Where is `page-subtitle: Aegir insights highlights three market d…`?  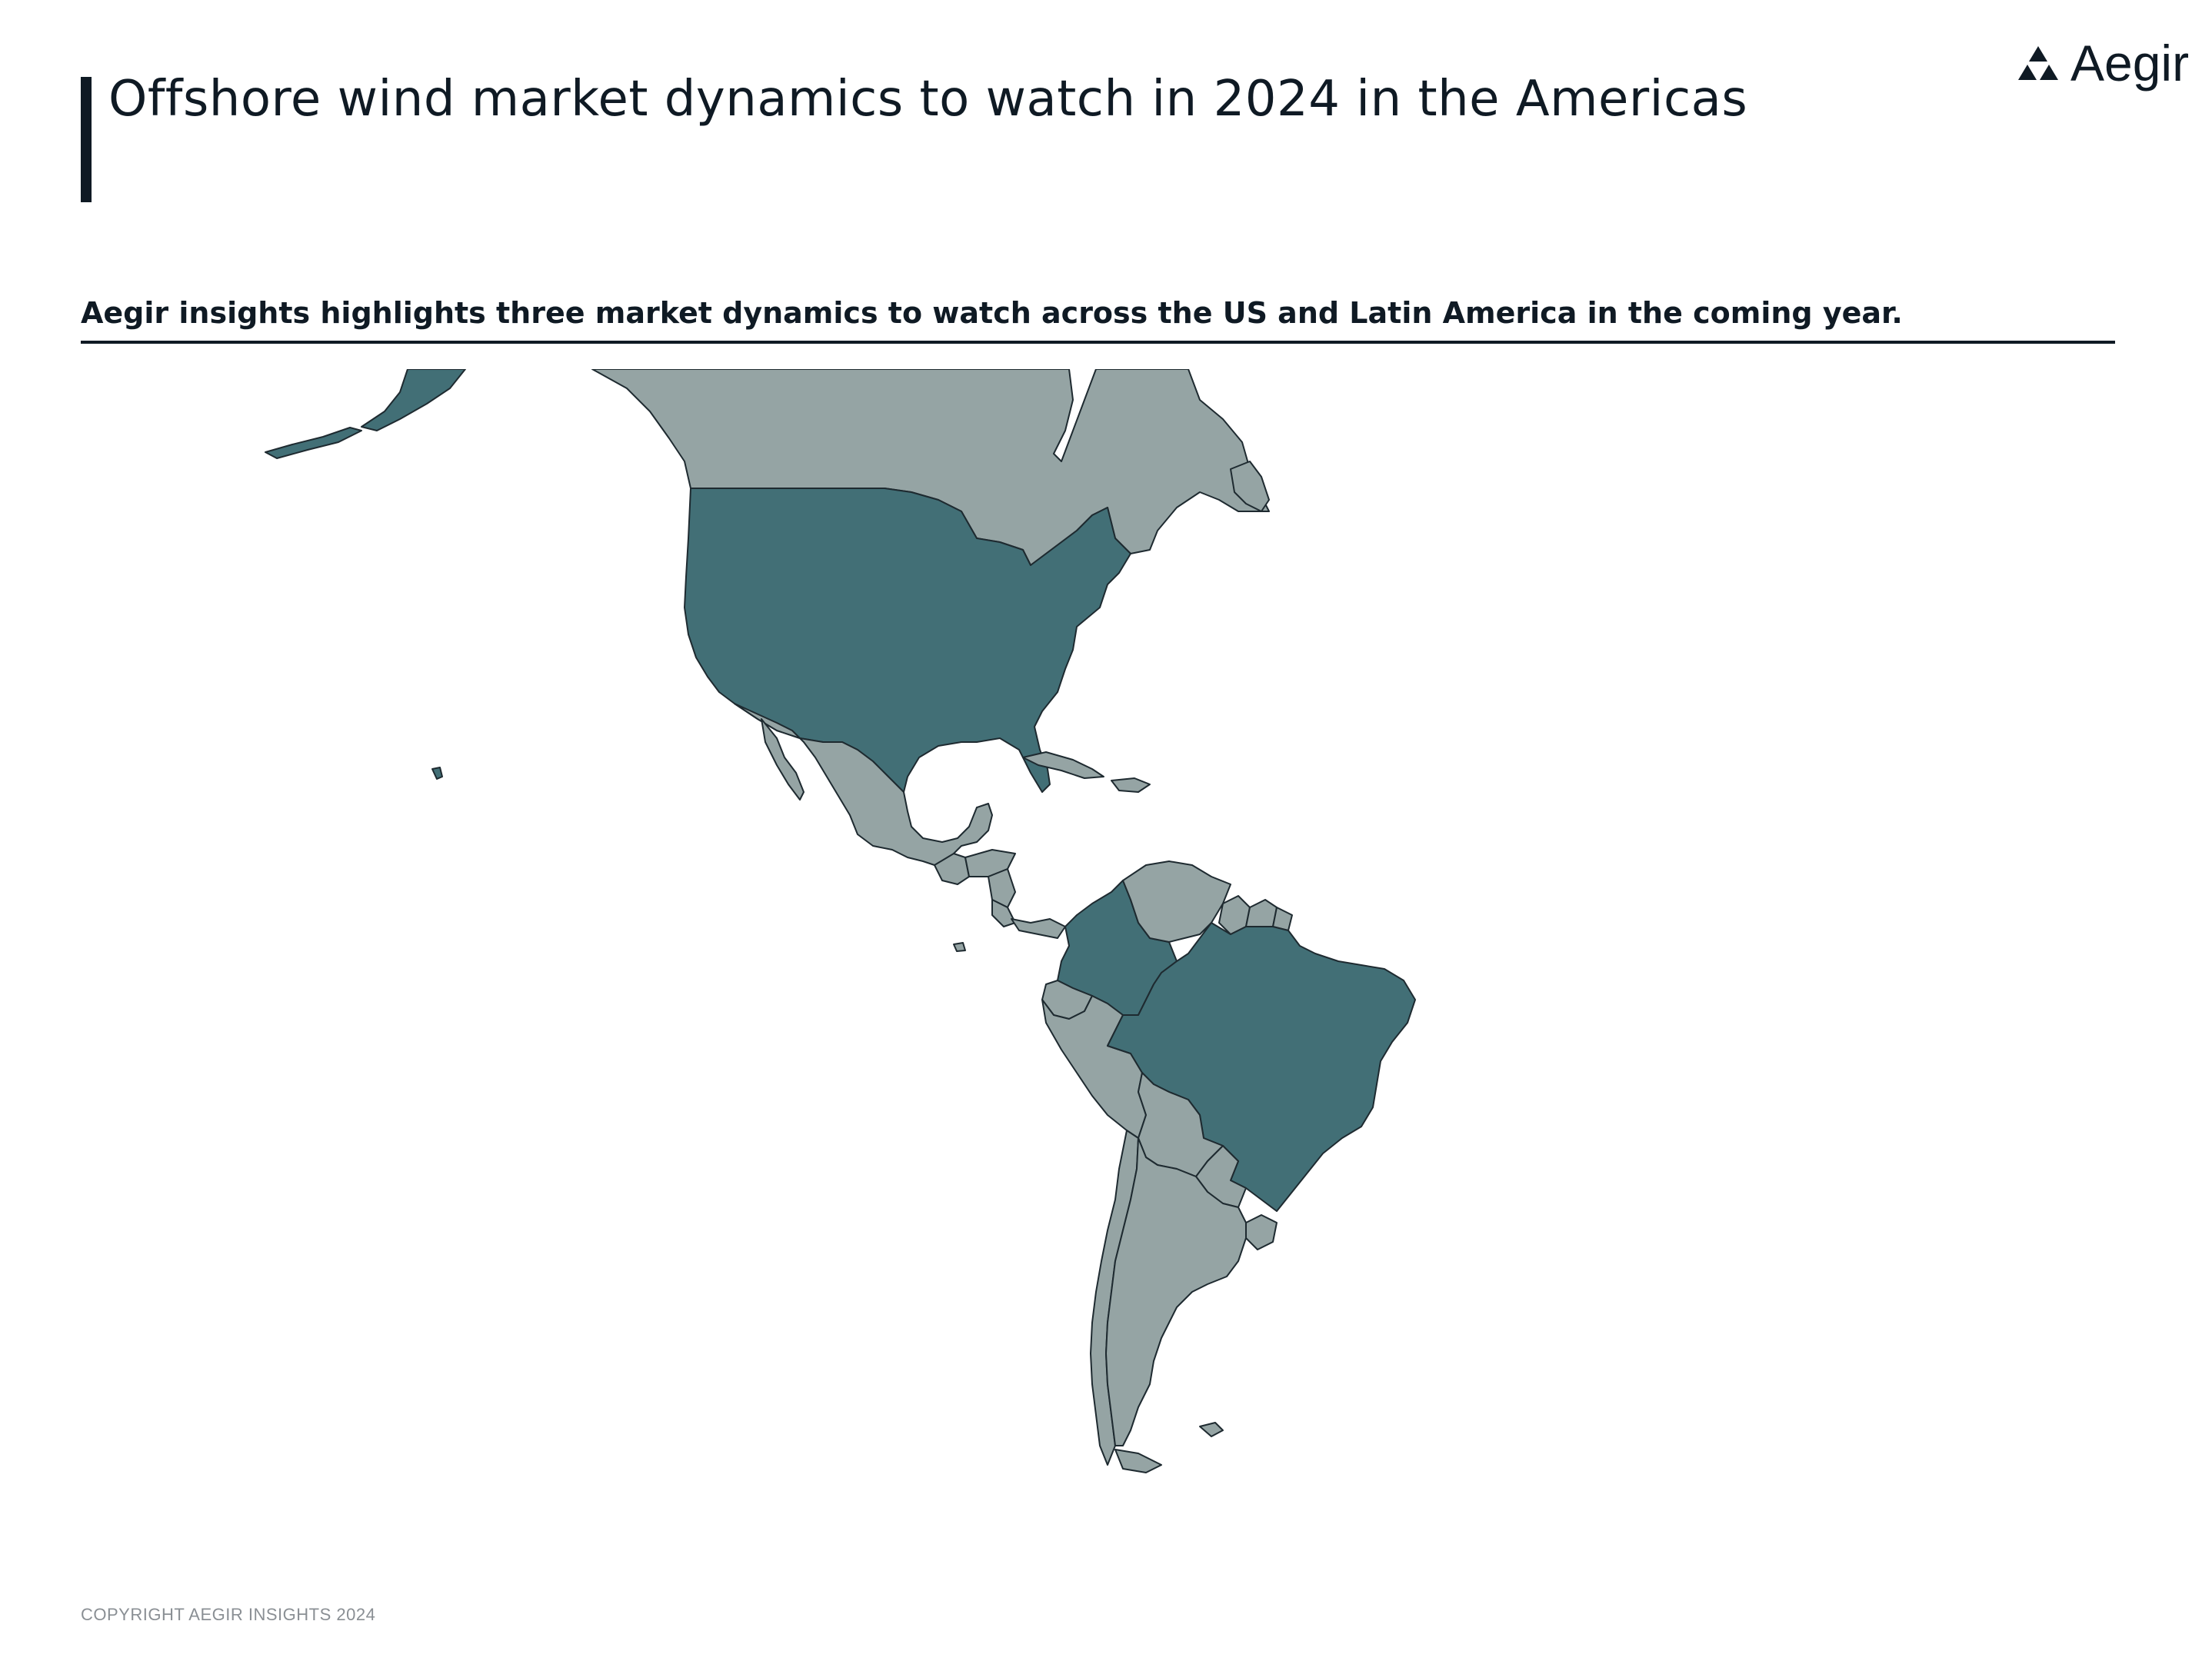
page-subtitle: Aegir insights highlights three market d… is located at coordinates (992, 313).